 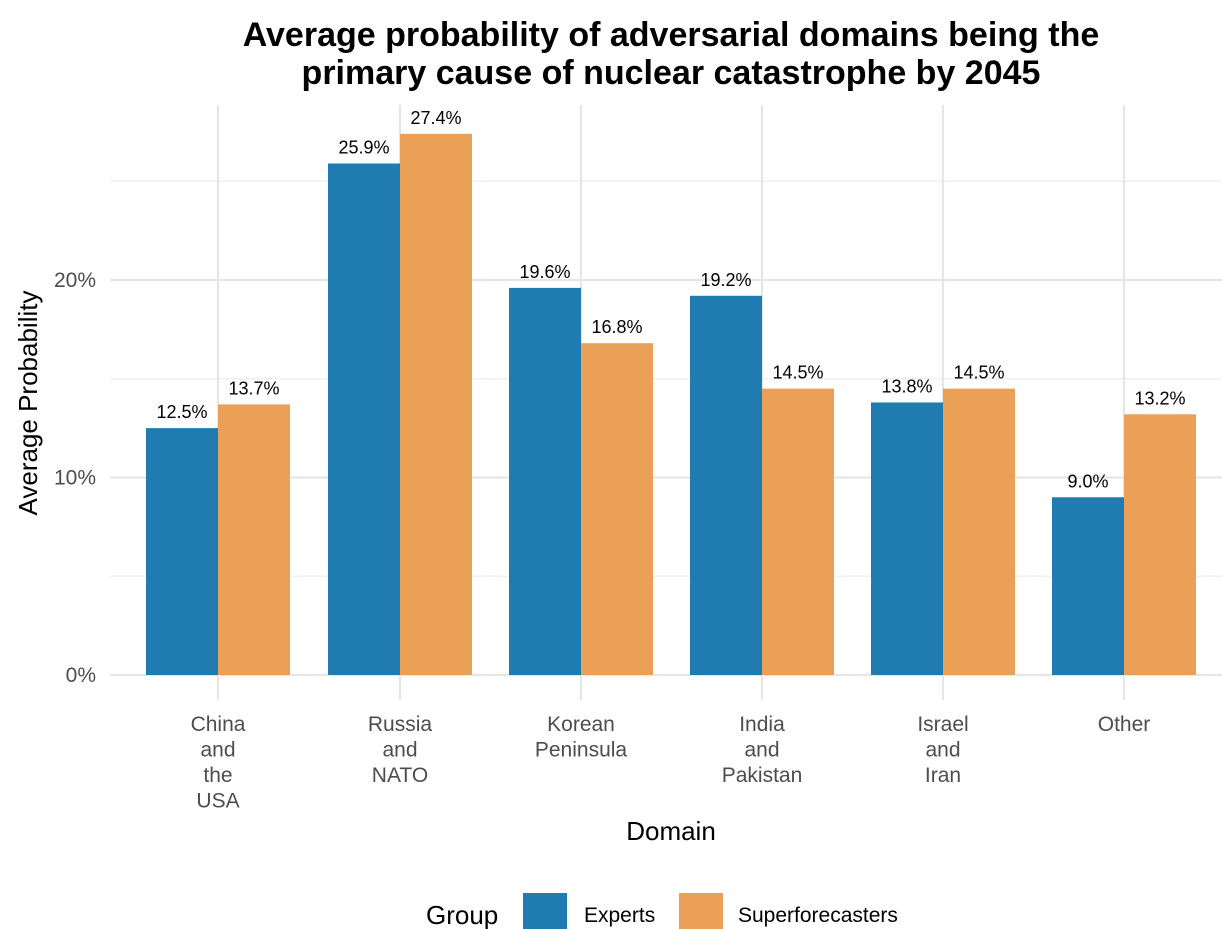 What do you see at coordinates (218, 724) in the screenshot?
I see `x-tick-label: China` at bounding box center [218, 724].